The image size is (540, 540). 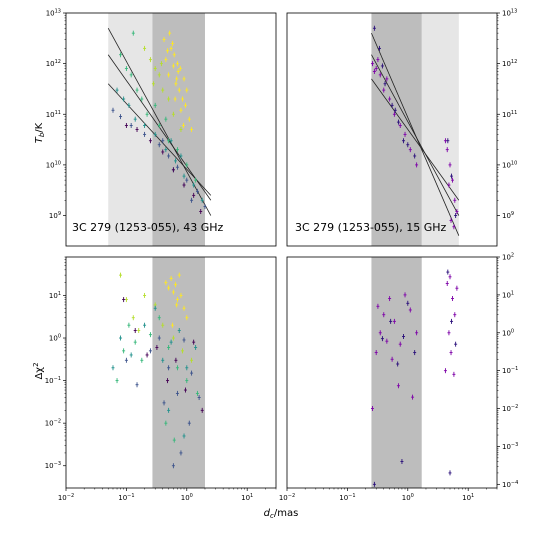 I want to click on x-tick-label: 10⁻², so click(x=287, y=497).